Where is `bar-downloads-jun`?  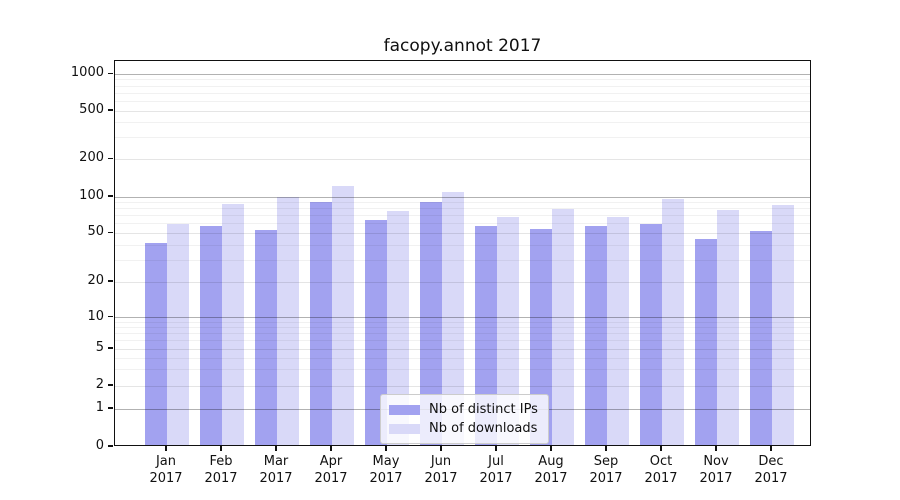
bar-downloads-jun is located at coordinates (453, 318).